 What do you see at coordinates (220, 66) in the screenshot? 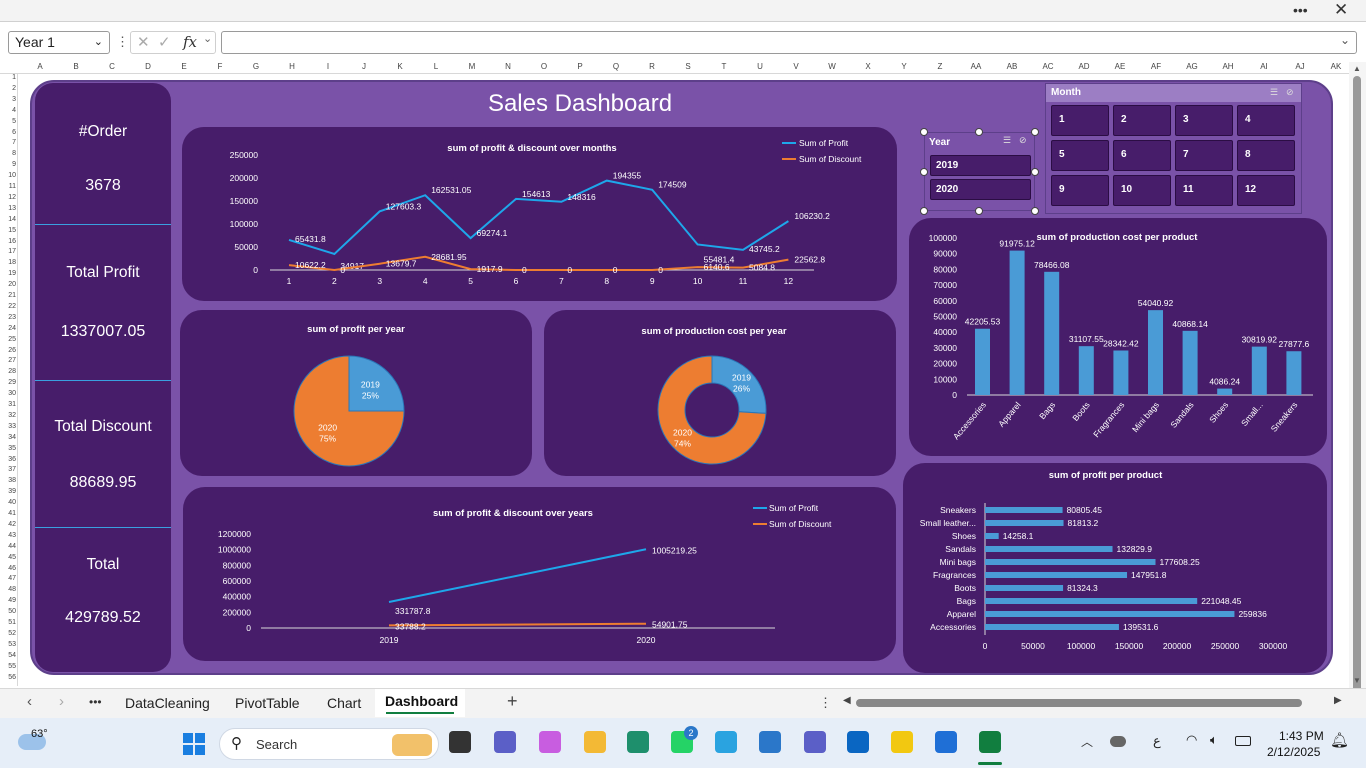
I see `column-header-cell: F` at bounding box center [220, 66].